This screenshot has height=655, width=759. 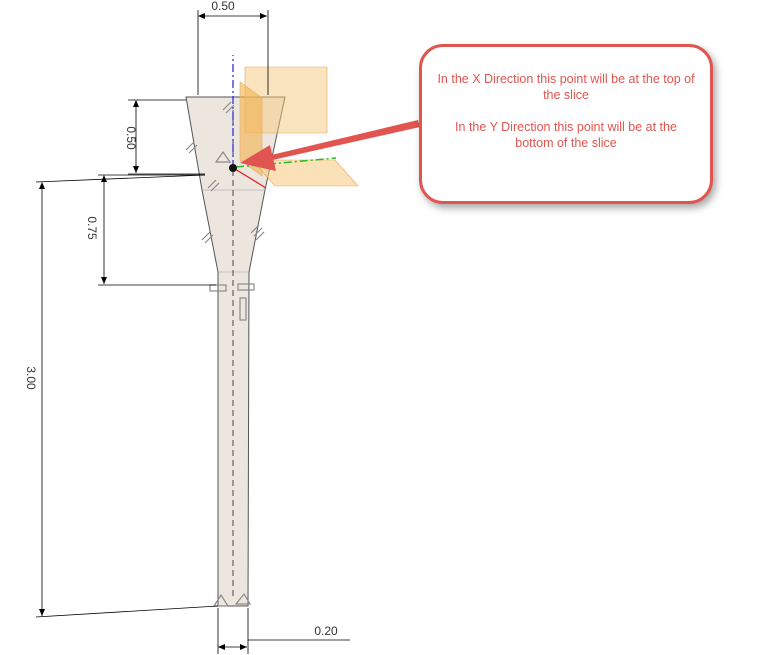 What do you see at coordinates (225, 354) in the screenshot?
I see `constraint-icons` at bounding box center [225, 354].